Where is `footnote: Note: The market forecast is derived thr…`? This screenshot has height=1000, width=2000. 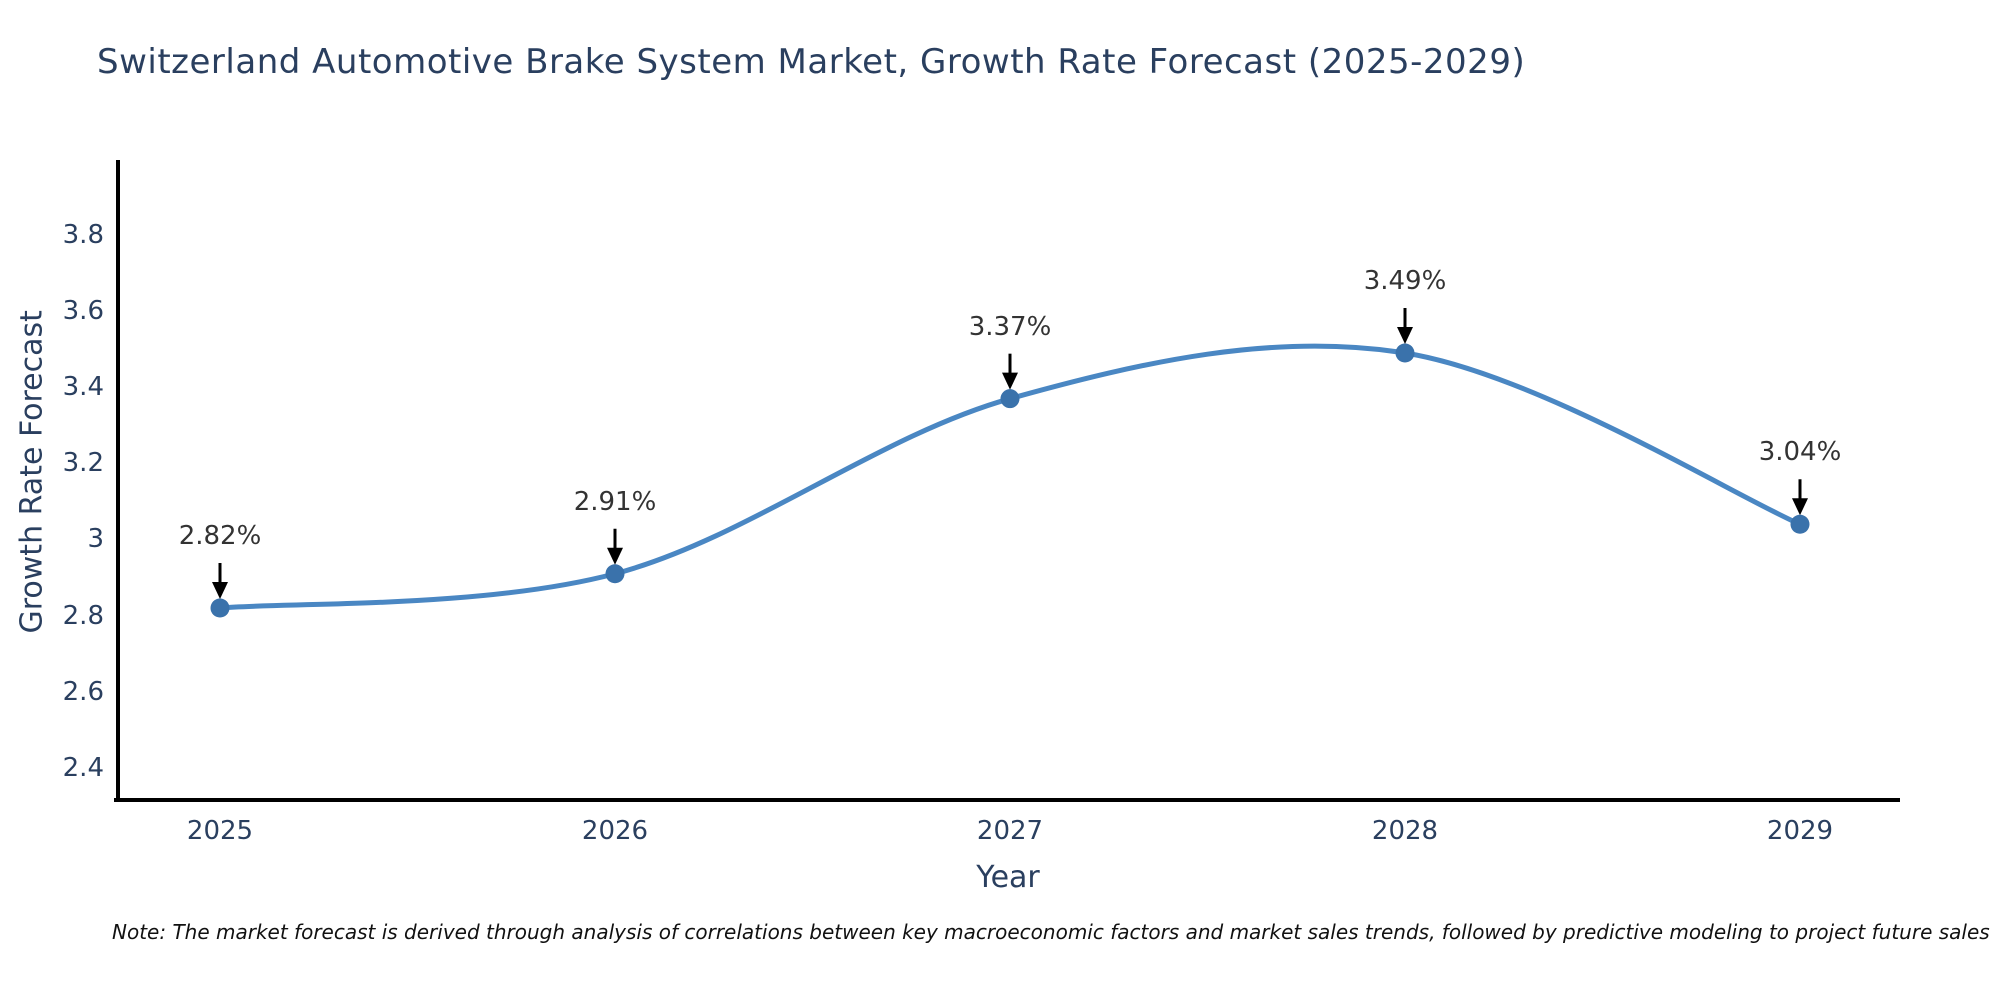 footnote: Note: The market forecast is derived thr… is located at coordinates (1051, 932).